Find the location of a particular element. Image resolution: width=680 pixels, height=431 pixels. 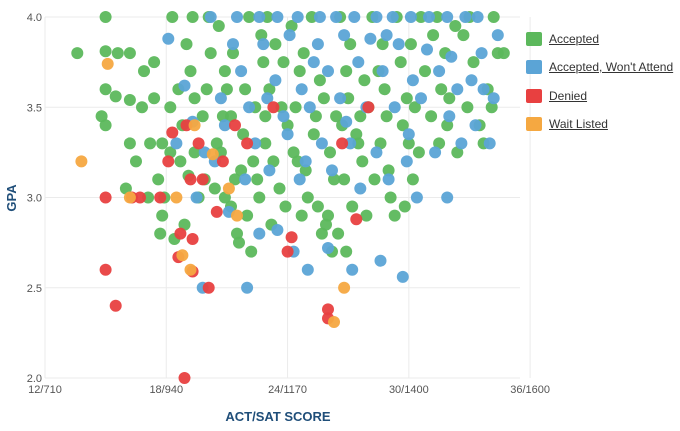

legend-item-accepted: Accepted is located at coordinates (599, 38).